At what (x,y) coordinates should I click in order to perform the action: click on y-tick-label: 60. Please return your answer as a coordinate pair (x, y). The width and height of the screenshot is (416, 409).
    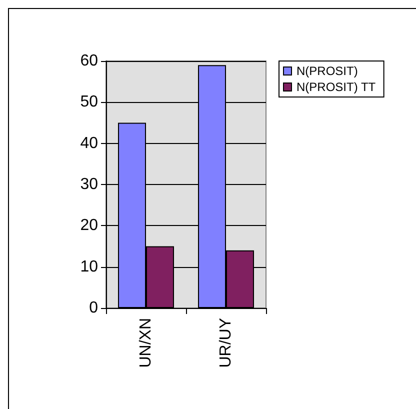
    Looking at the image, I should click on (89, 61).